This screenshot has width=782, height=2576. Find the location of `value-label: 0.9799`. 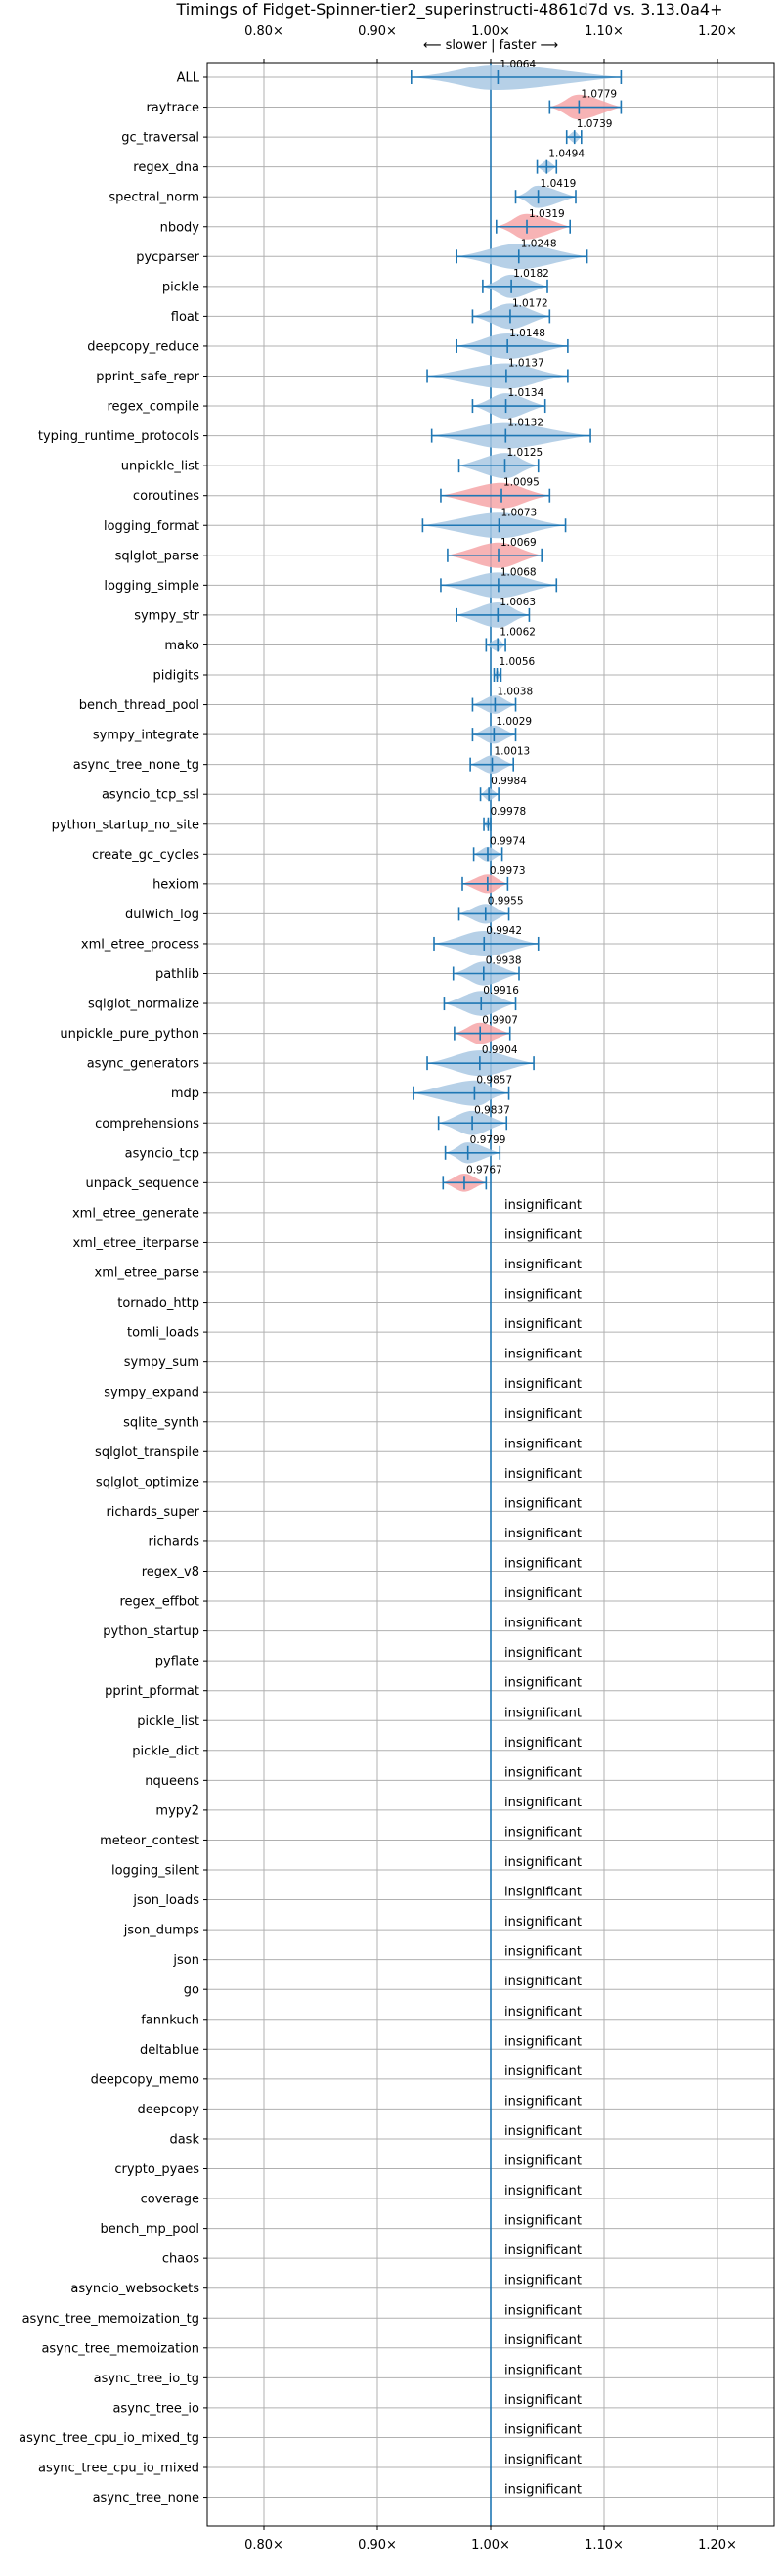

value-label: 0.9799 is located at coordinates (488, 1140).